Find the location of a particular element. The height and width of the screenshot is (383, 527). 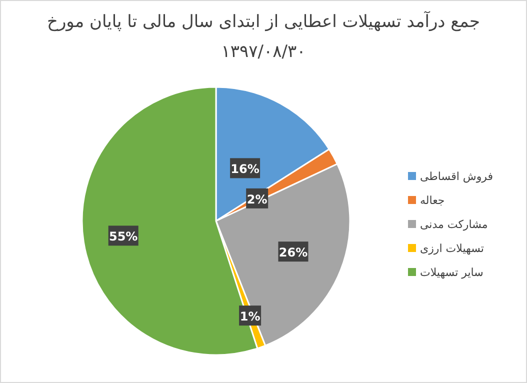

data-label: 16% is located at coordinates (245, 169).